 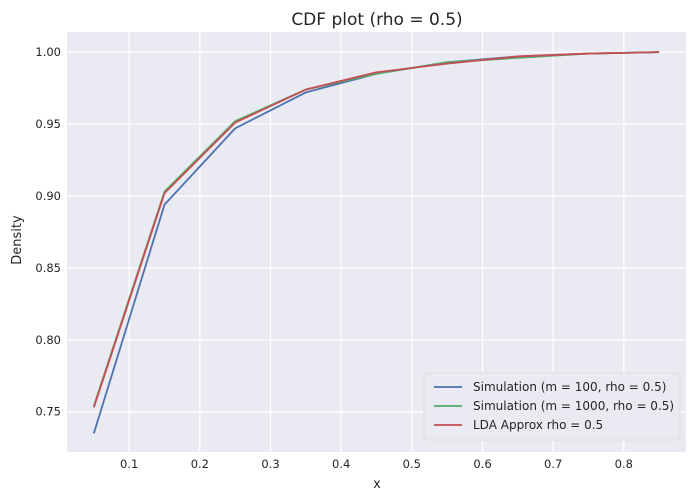 What do you see at coordinates (412, 464) in the screenshot?
I see `x-tick-label: 0.5` at bounding box center [412, 464].